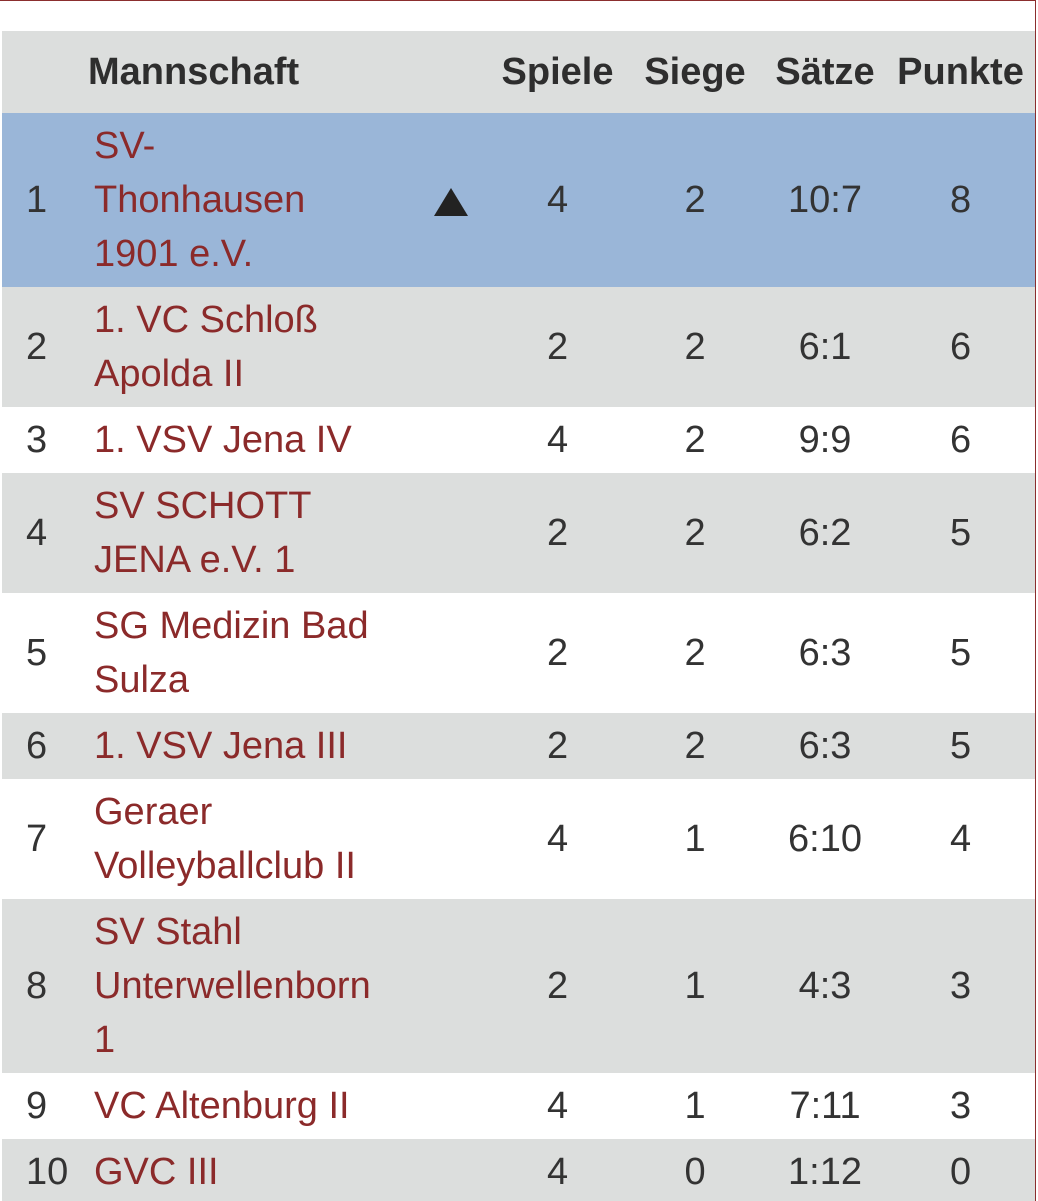 This screenshot has width=1038, height=1201. What do you see at coordinates (960, 200) in the screenshot?
I see `punkte-cell: 8` at bounding box center [960, 200].